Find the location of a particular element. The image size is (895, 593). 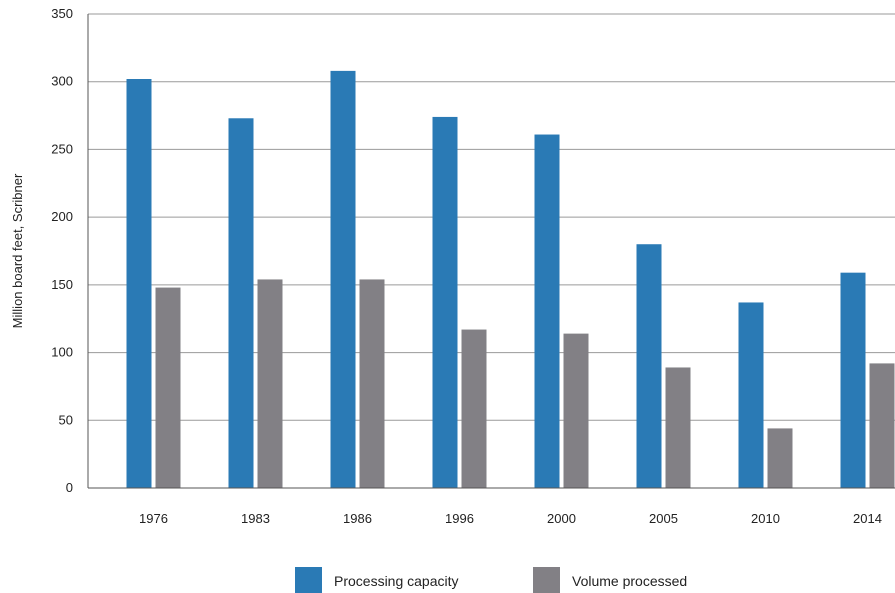

bar-processing-capacity-2010 is located at coordinates (751, 395).